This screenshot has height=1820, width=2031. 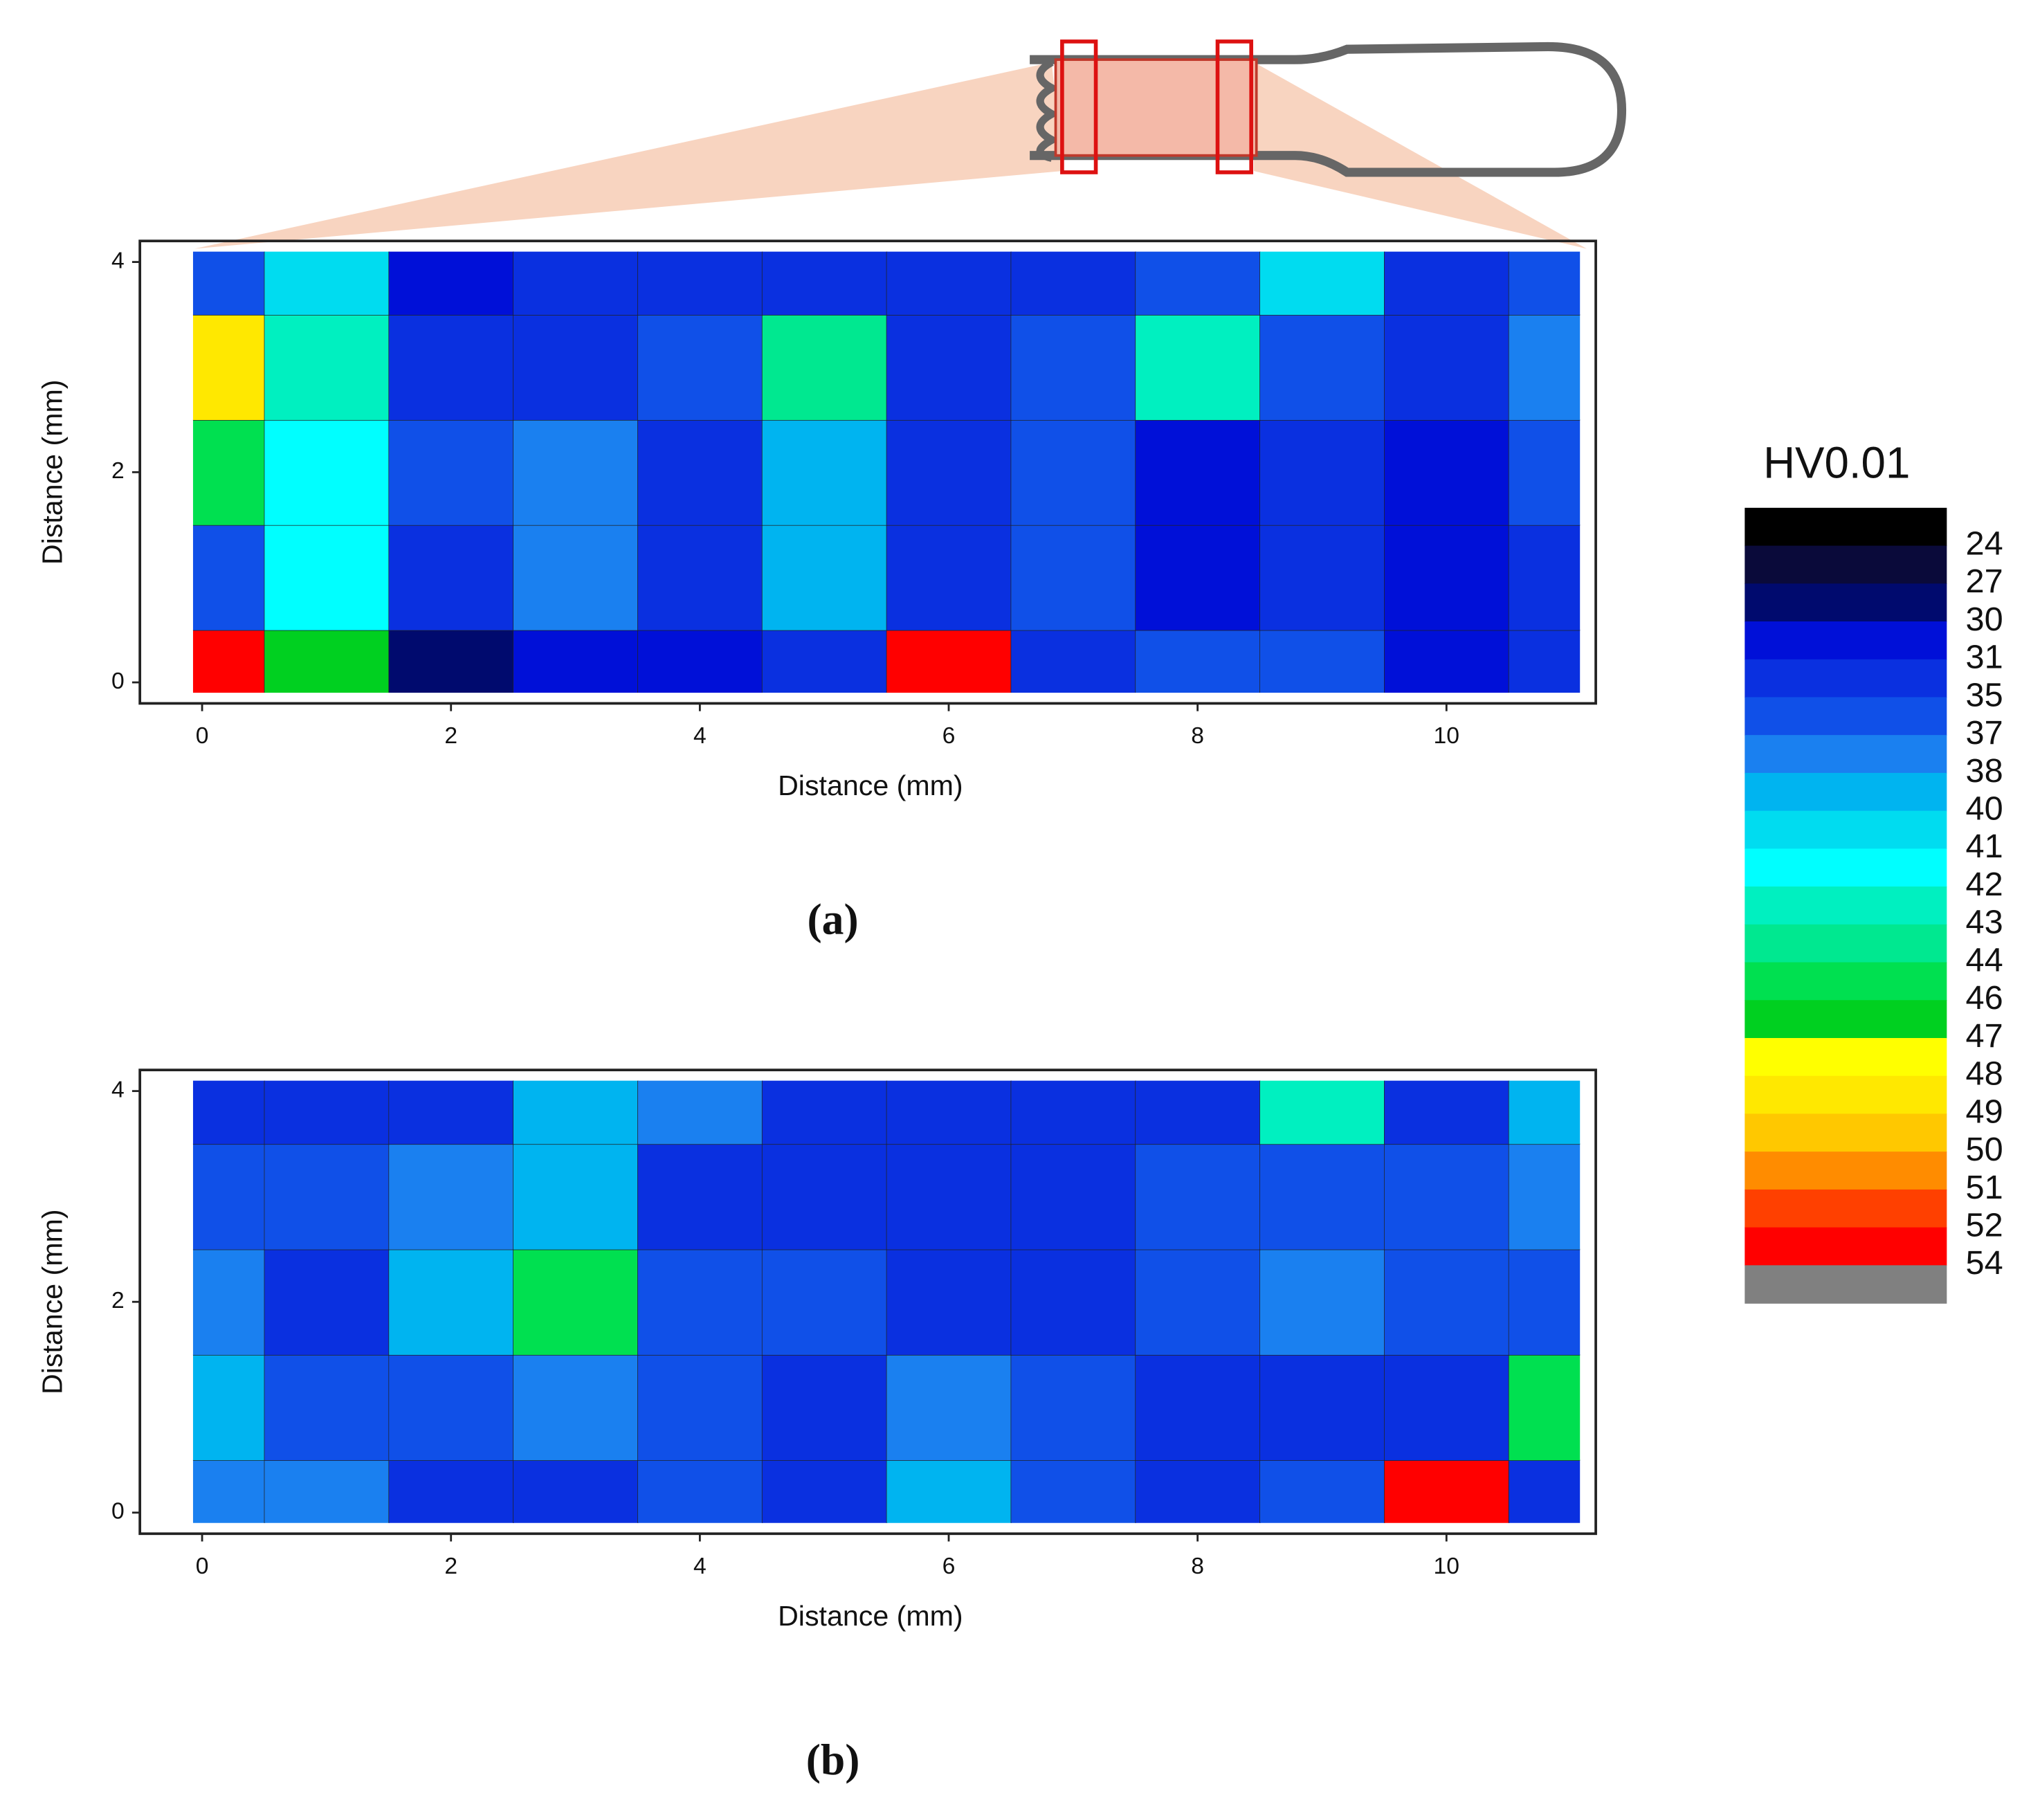 What do you see at coordinates (833, 1759) in the screenshot?
I see `panel-label: (b)` at bounding box center [833, 1759].